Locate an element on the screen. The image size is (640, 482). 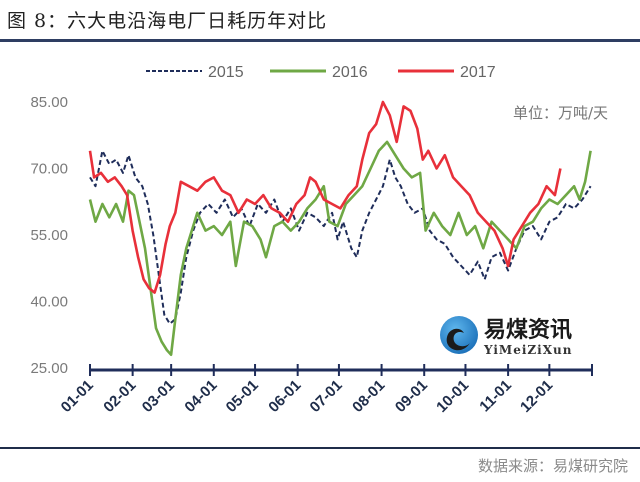
x-tick-label: 08-01 is located at coordinates (368, 396).